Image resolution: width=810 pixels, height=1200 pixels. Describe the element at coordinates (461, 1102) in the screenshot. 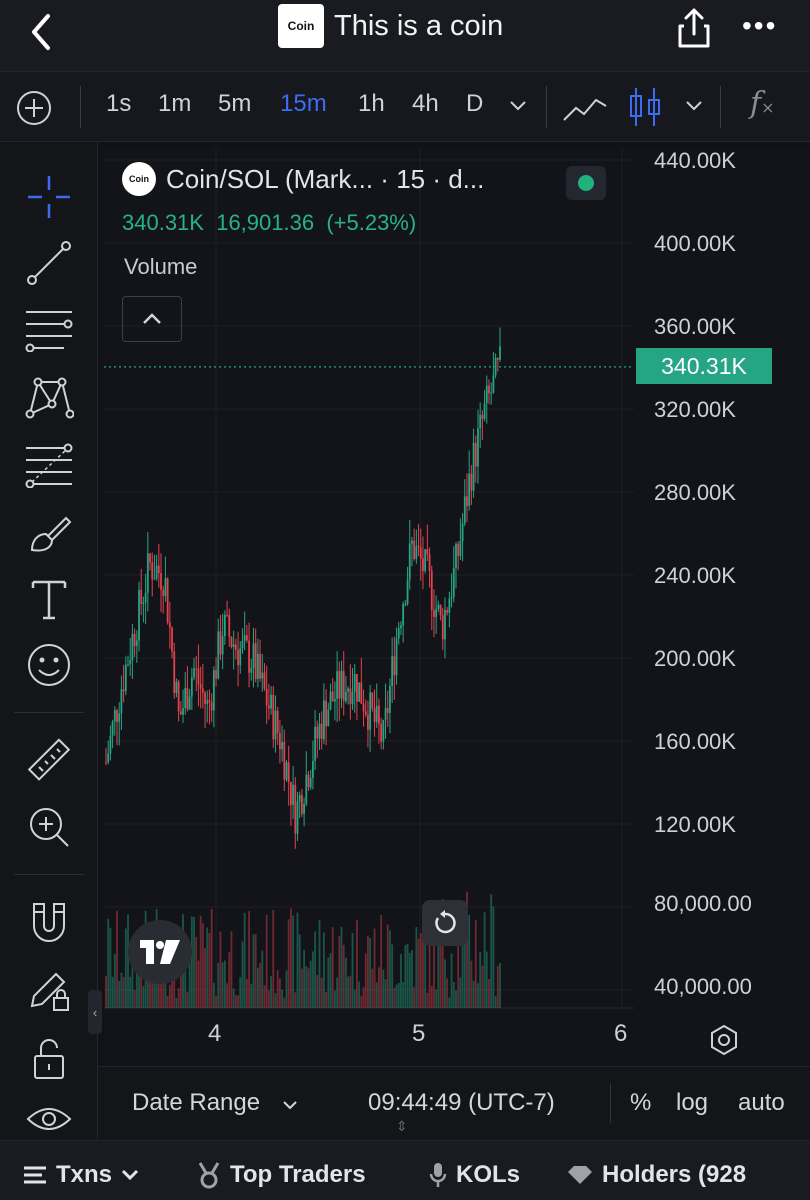

I see `current-time: 09:44:49 (UTC-7)` at that location.